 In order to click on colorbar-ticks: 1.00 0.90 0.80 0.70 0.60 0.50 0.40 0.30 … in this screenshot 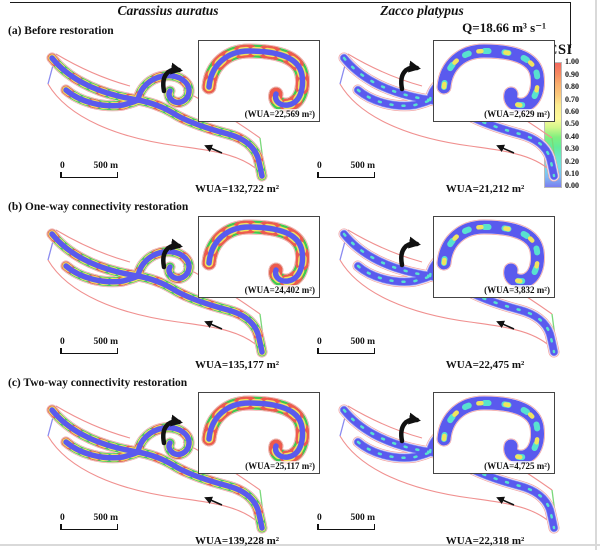, I will do `click(572, 124)`.